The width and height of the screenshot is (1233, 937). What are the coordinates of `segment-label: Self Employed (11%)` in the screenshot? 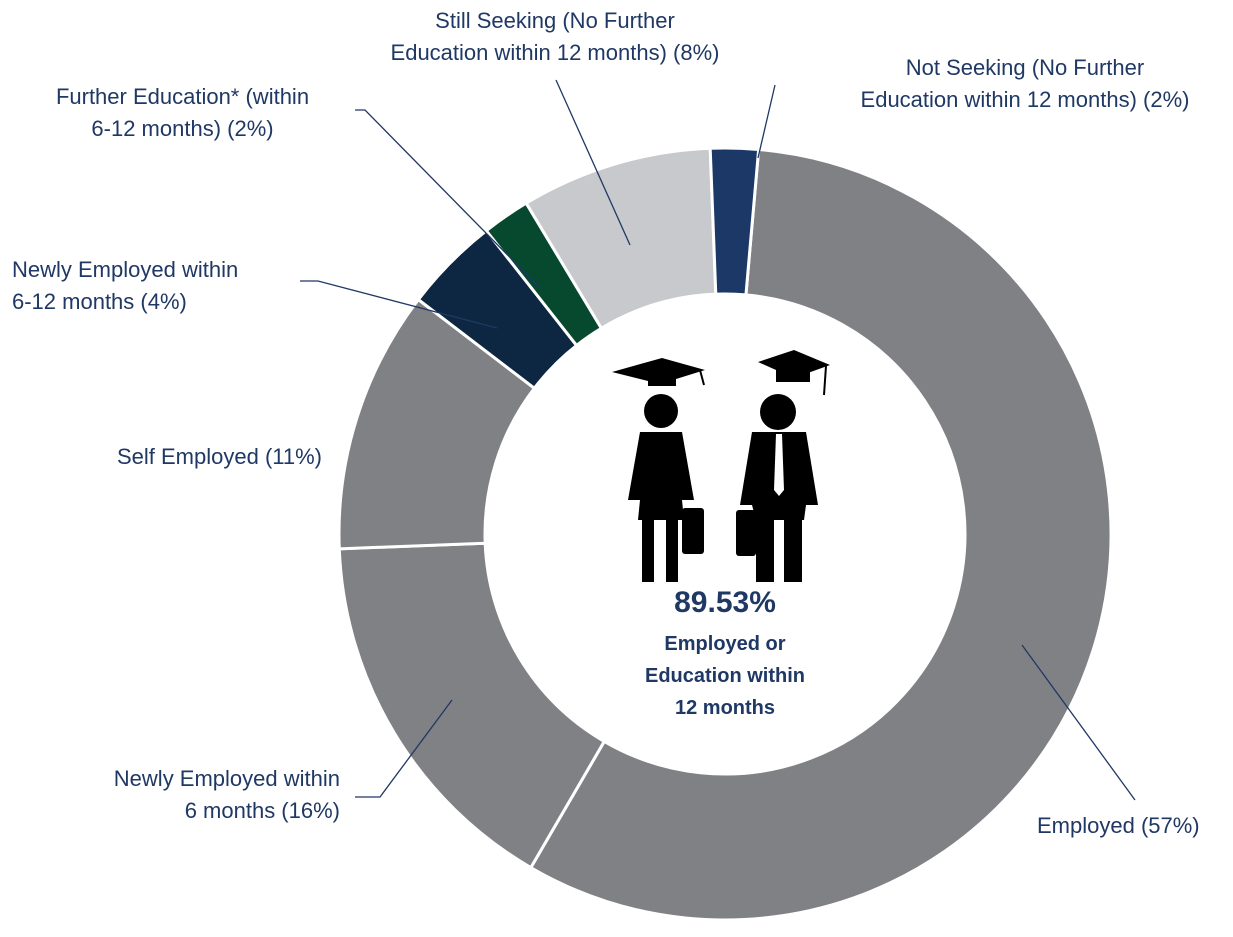 It's located at (219, 456).